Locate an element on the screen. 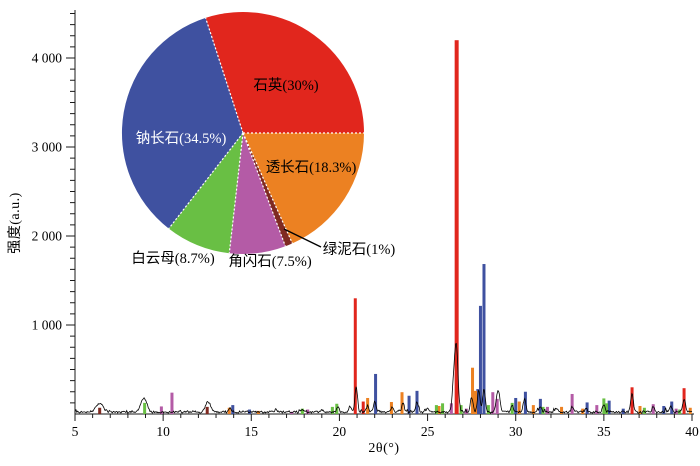 This screenshot has height=466, width=700. y-tick-label: 1 000 is located at coordinates (47, 325).